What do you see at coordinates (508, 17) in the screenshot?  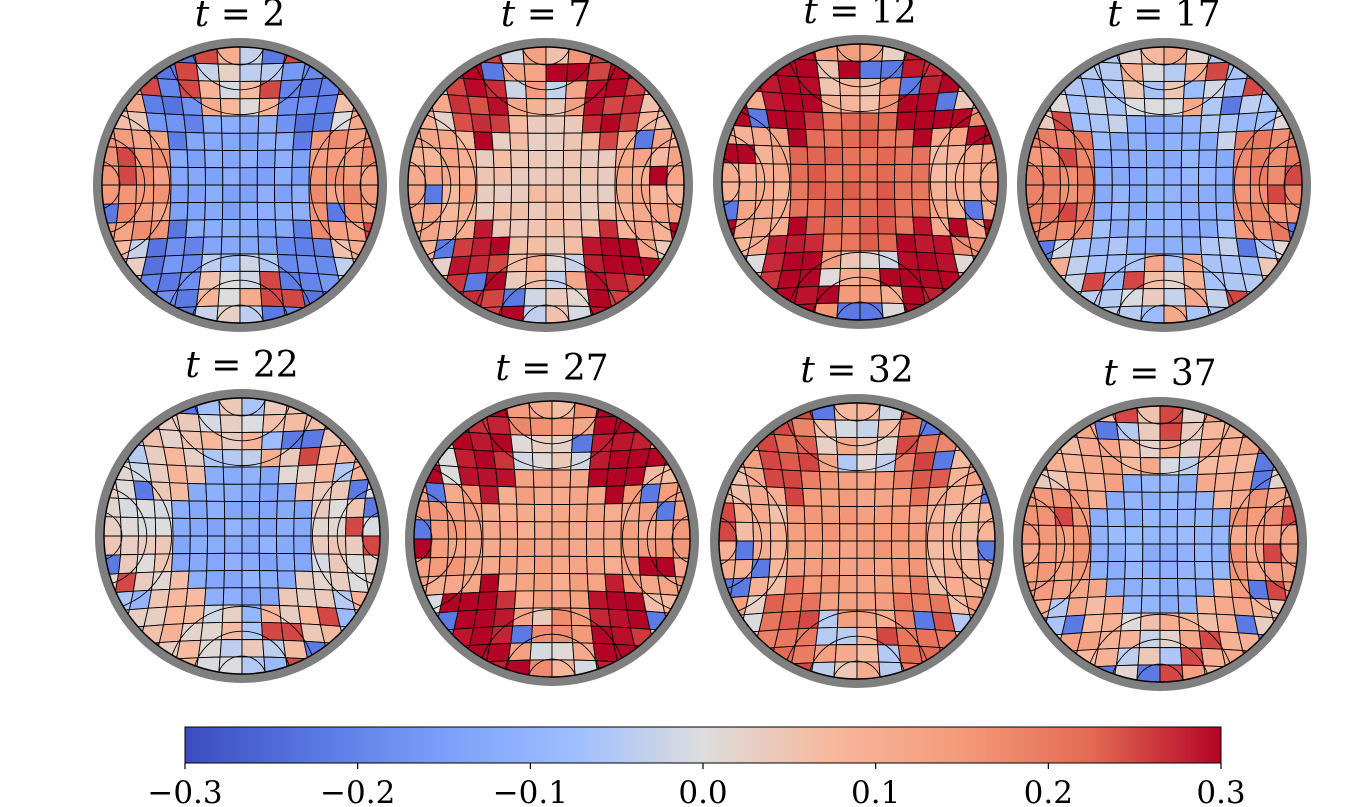 I see `panel-title-var: t` at bounding box center [508, 17].